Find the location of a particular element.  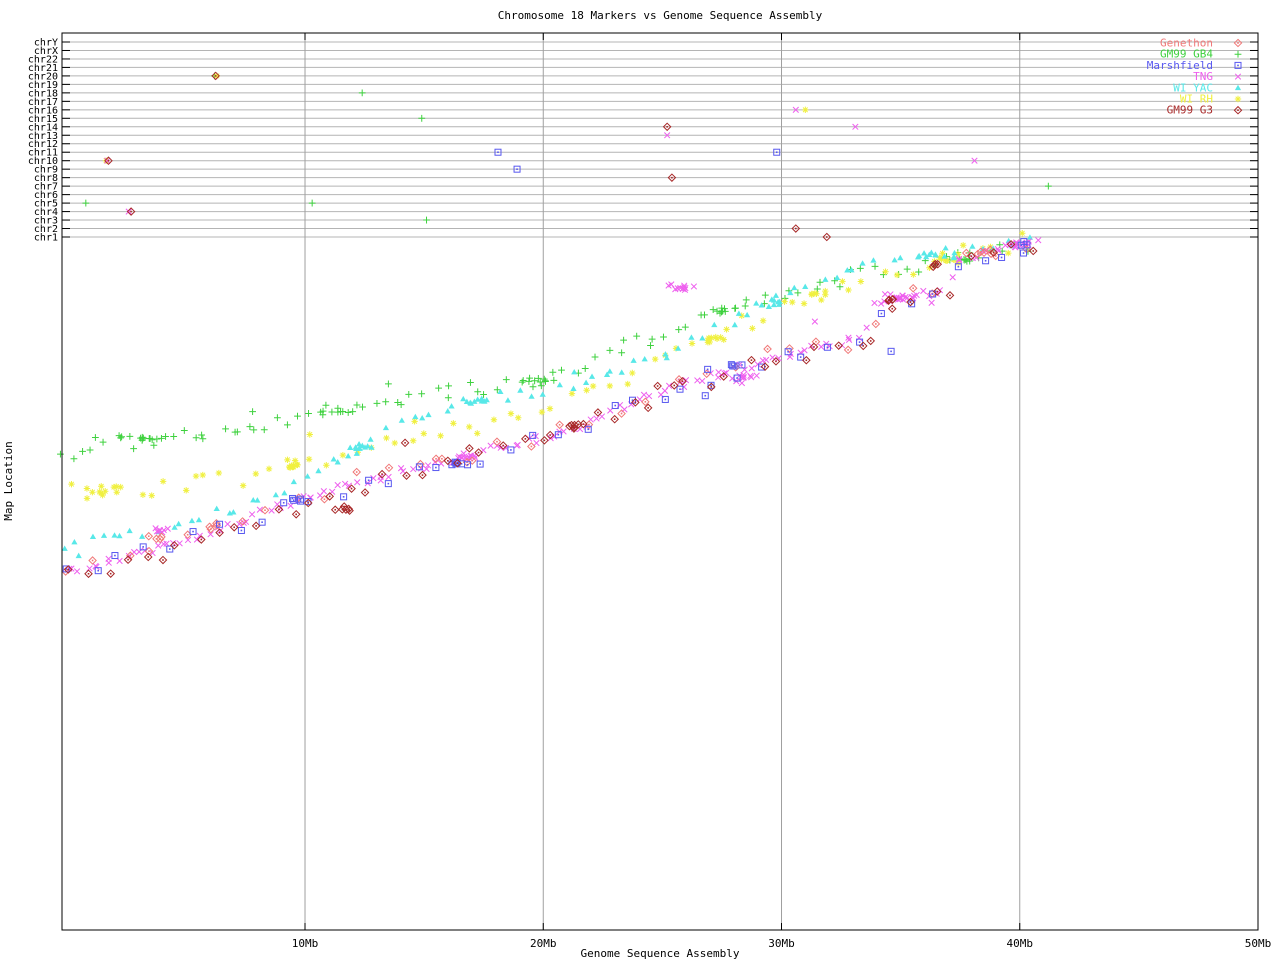

x-tick-label: 30Mb is located at coordinates (781, 943).